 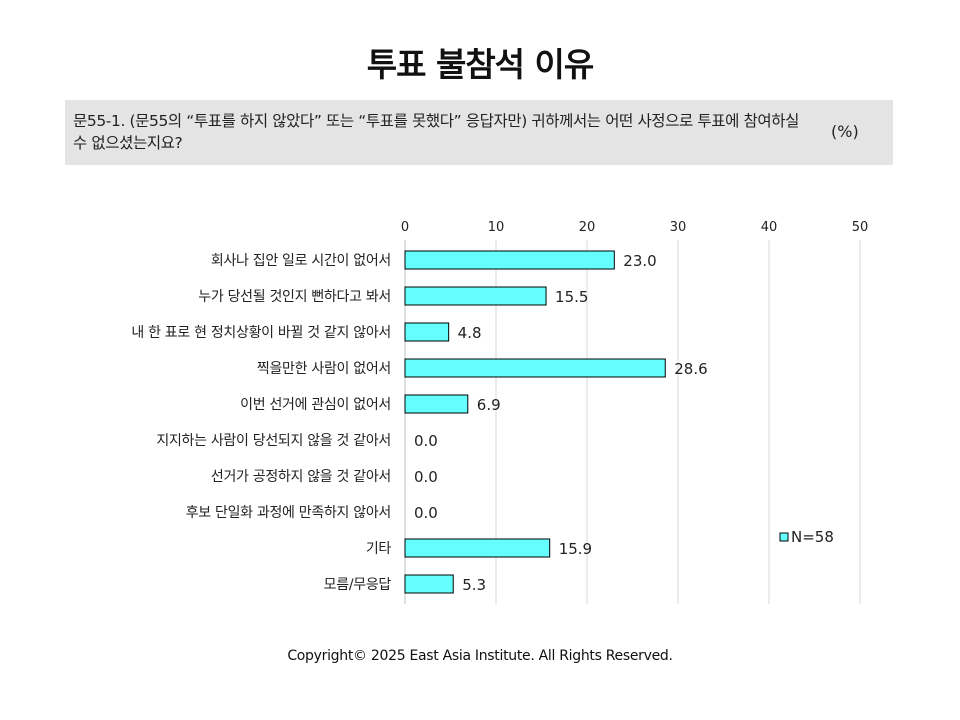 What do you see at coordinates (784, 537) in the screenshot?
I see `legend-swatch` at bounding box center [784, 537].